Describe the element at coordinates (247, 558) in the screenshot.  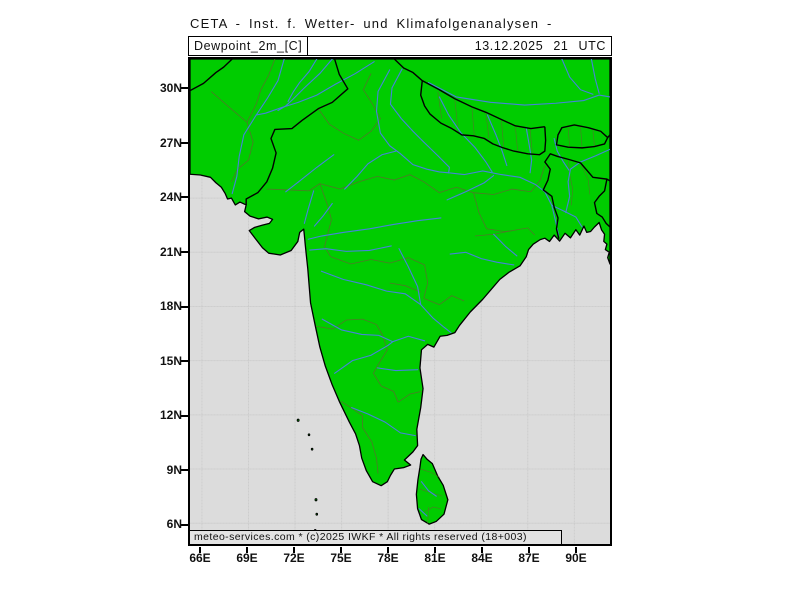
I see `x-axis-label: 69E` at that location.